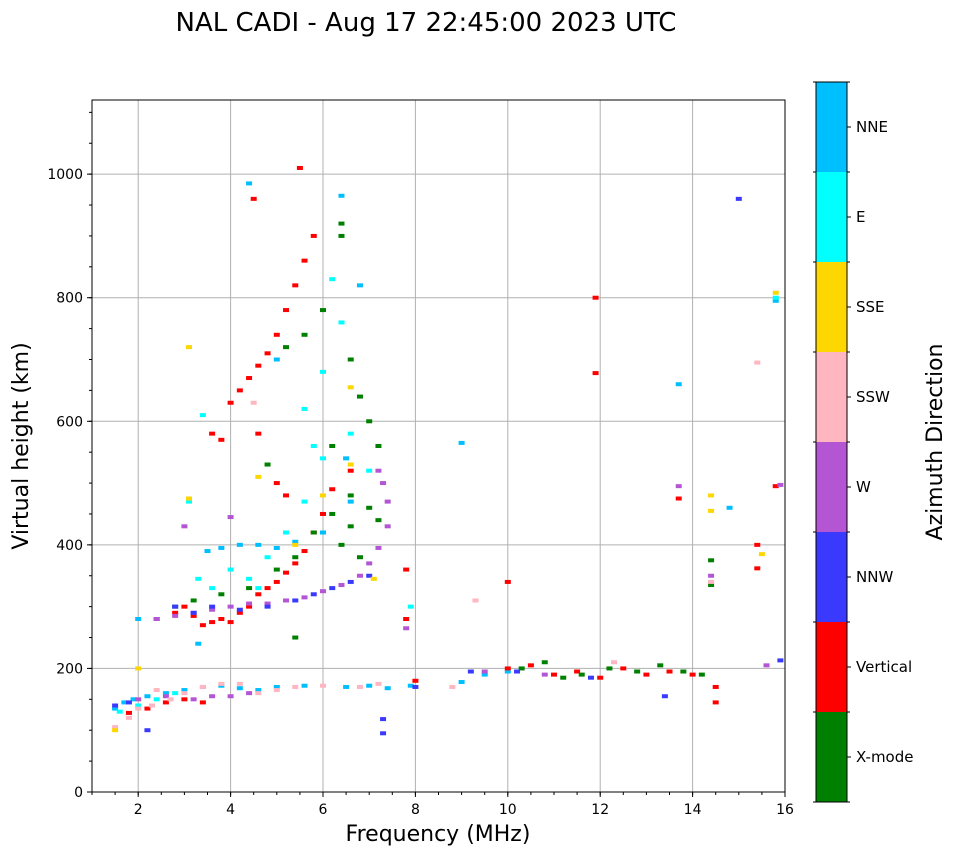 The width and height of the screenshot is (958, 857). Describe the element at coordinates (863, 487) in the screenshot. I see `colorbar-tick-label: W` at that location.